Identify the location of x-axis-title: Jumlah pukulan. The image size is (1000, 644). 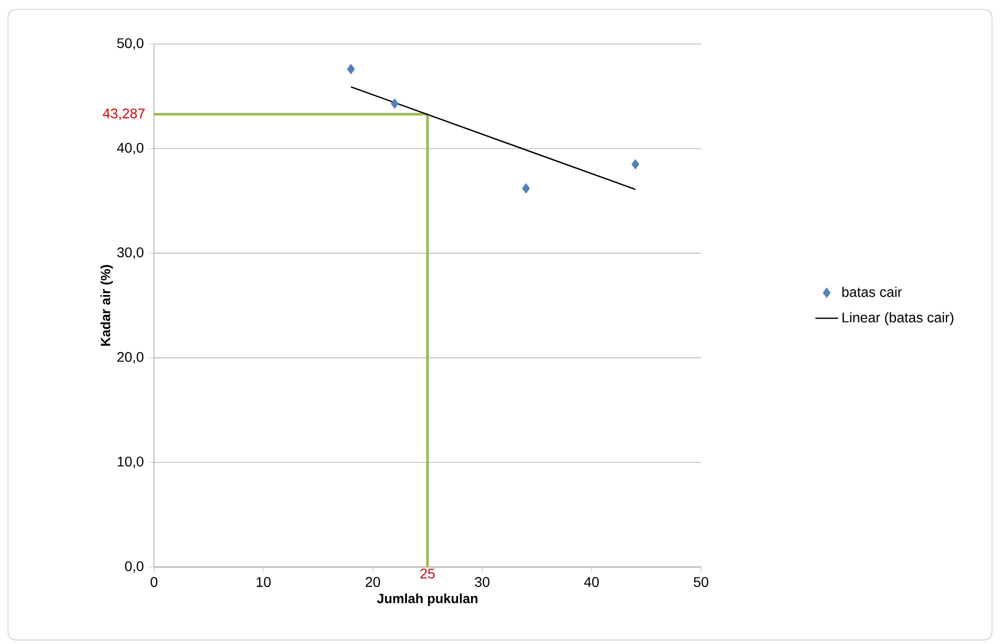
(427, 599).